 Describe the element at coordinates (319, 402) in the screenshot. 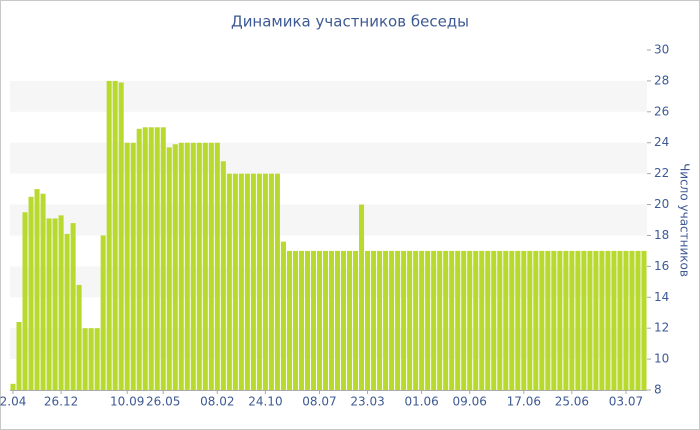

I see `x-tick-label: 08.07` at that location.